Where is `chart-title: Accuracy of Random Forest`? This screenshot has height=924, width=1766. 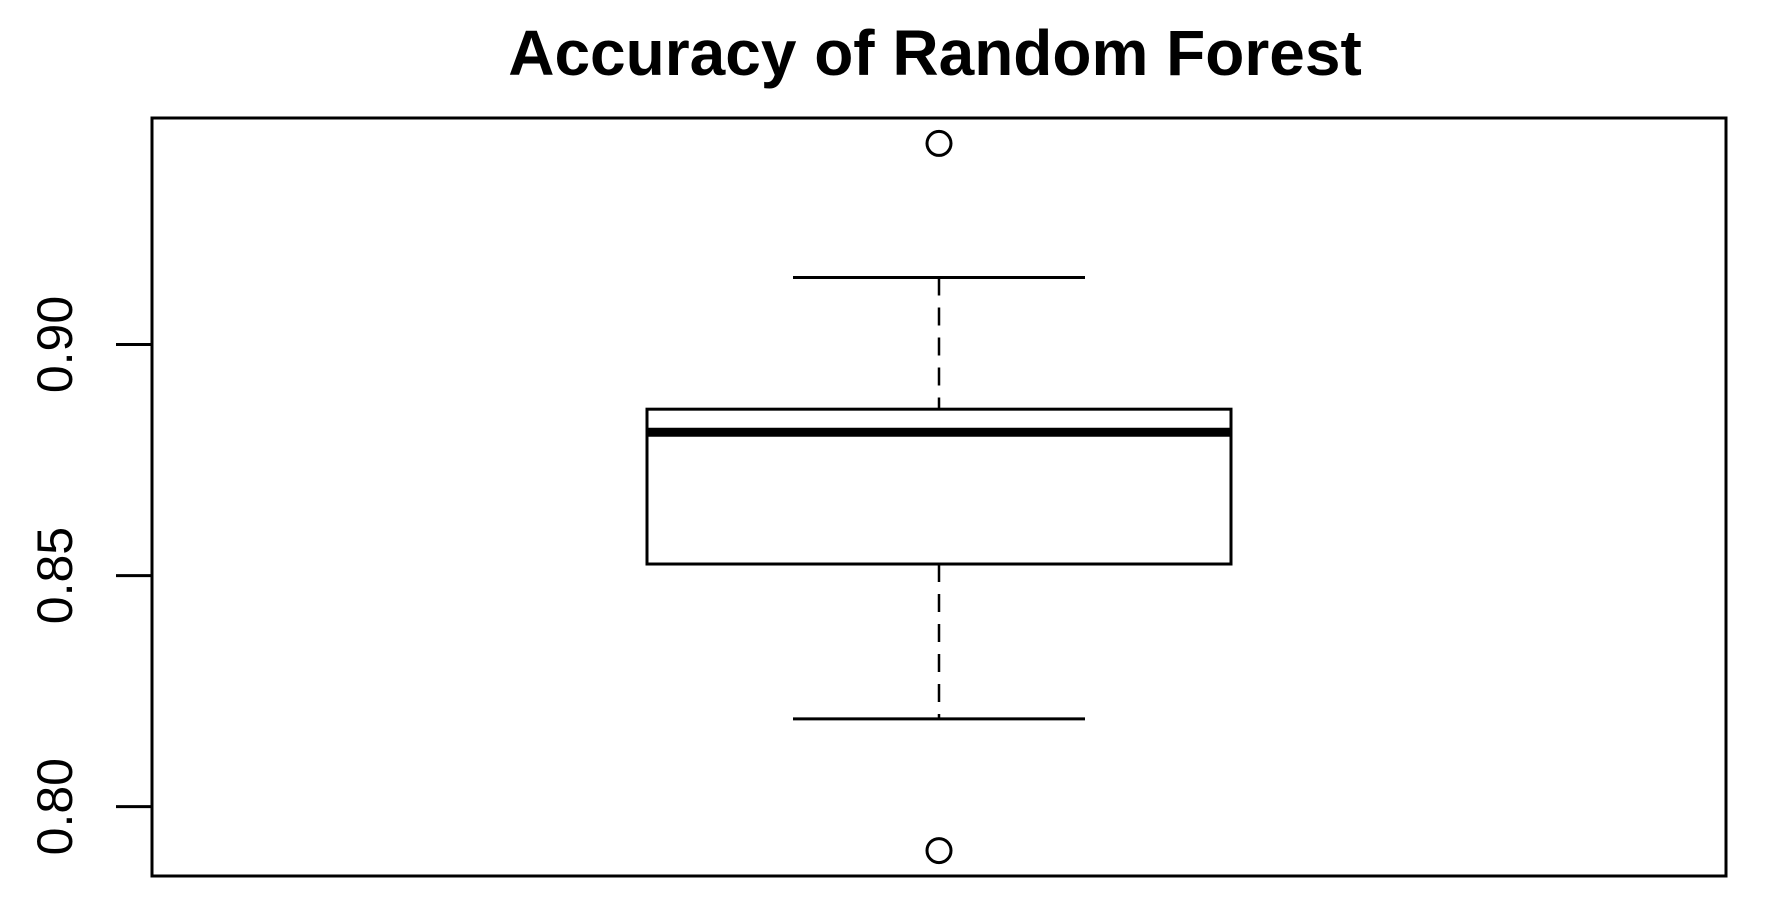 chart-title: Accuracy of Random Forest is located at coordinates (935, 53).